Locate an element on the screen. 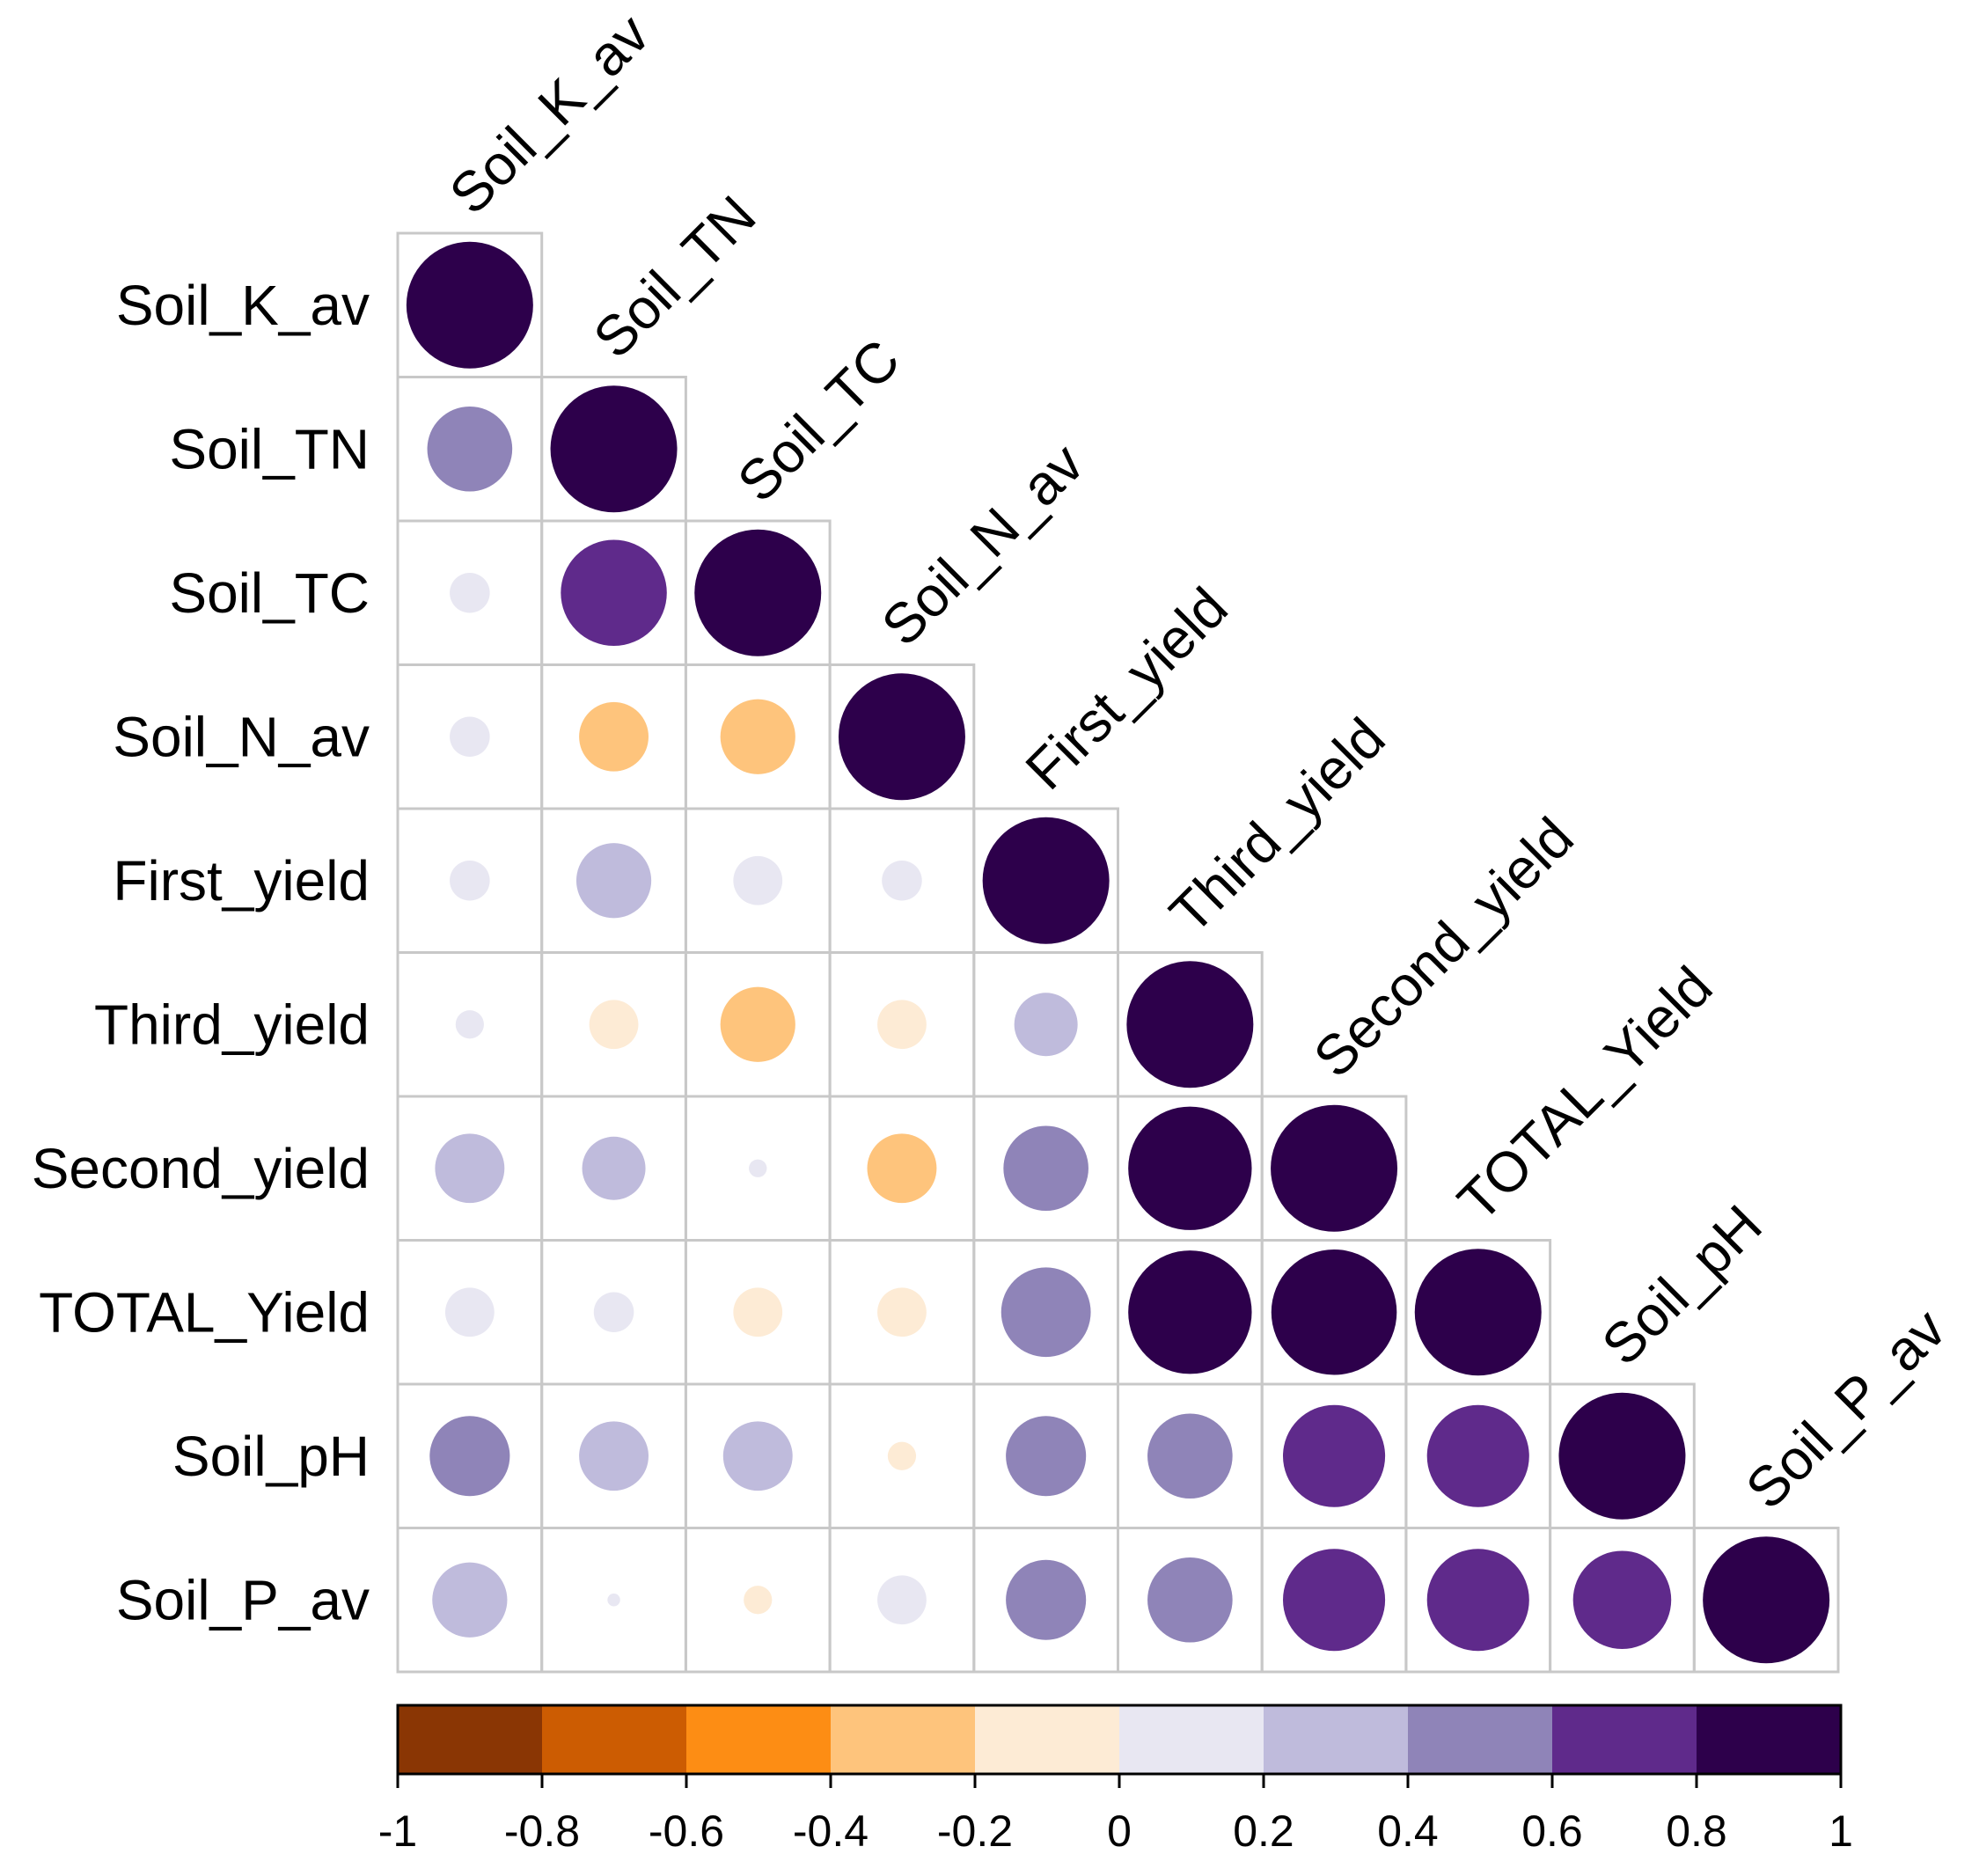 Image resolution: width=1979 pixels, height=1876 pixels. row-label-soil-n-av: Soil_N_av is located at coordinates (241, 736).